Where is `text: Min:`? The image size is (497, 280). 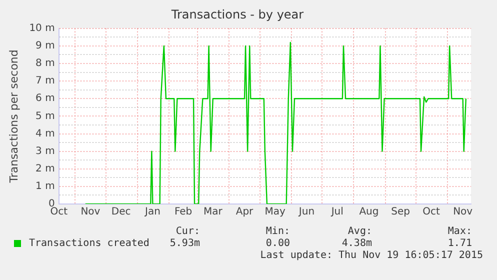 text: Min: is located at coordinates (278, 231).